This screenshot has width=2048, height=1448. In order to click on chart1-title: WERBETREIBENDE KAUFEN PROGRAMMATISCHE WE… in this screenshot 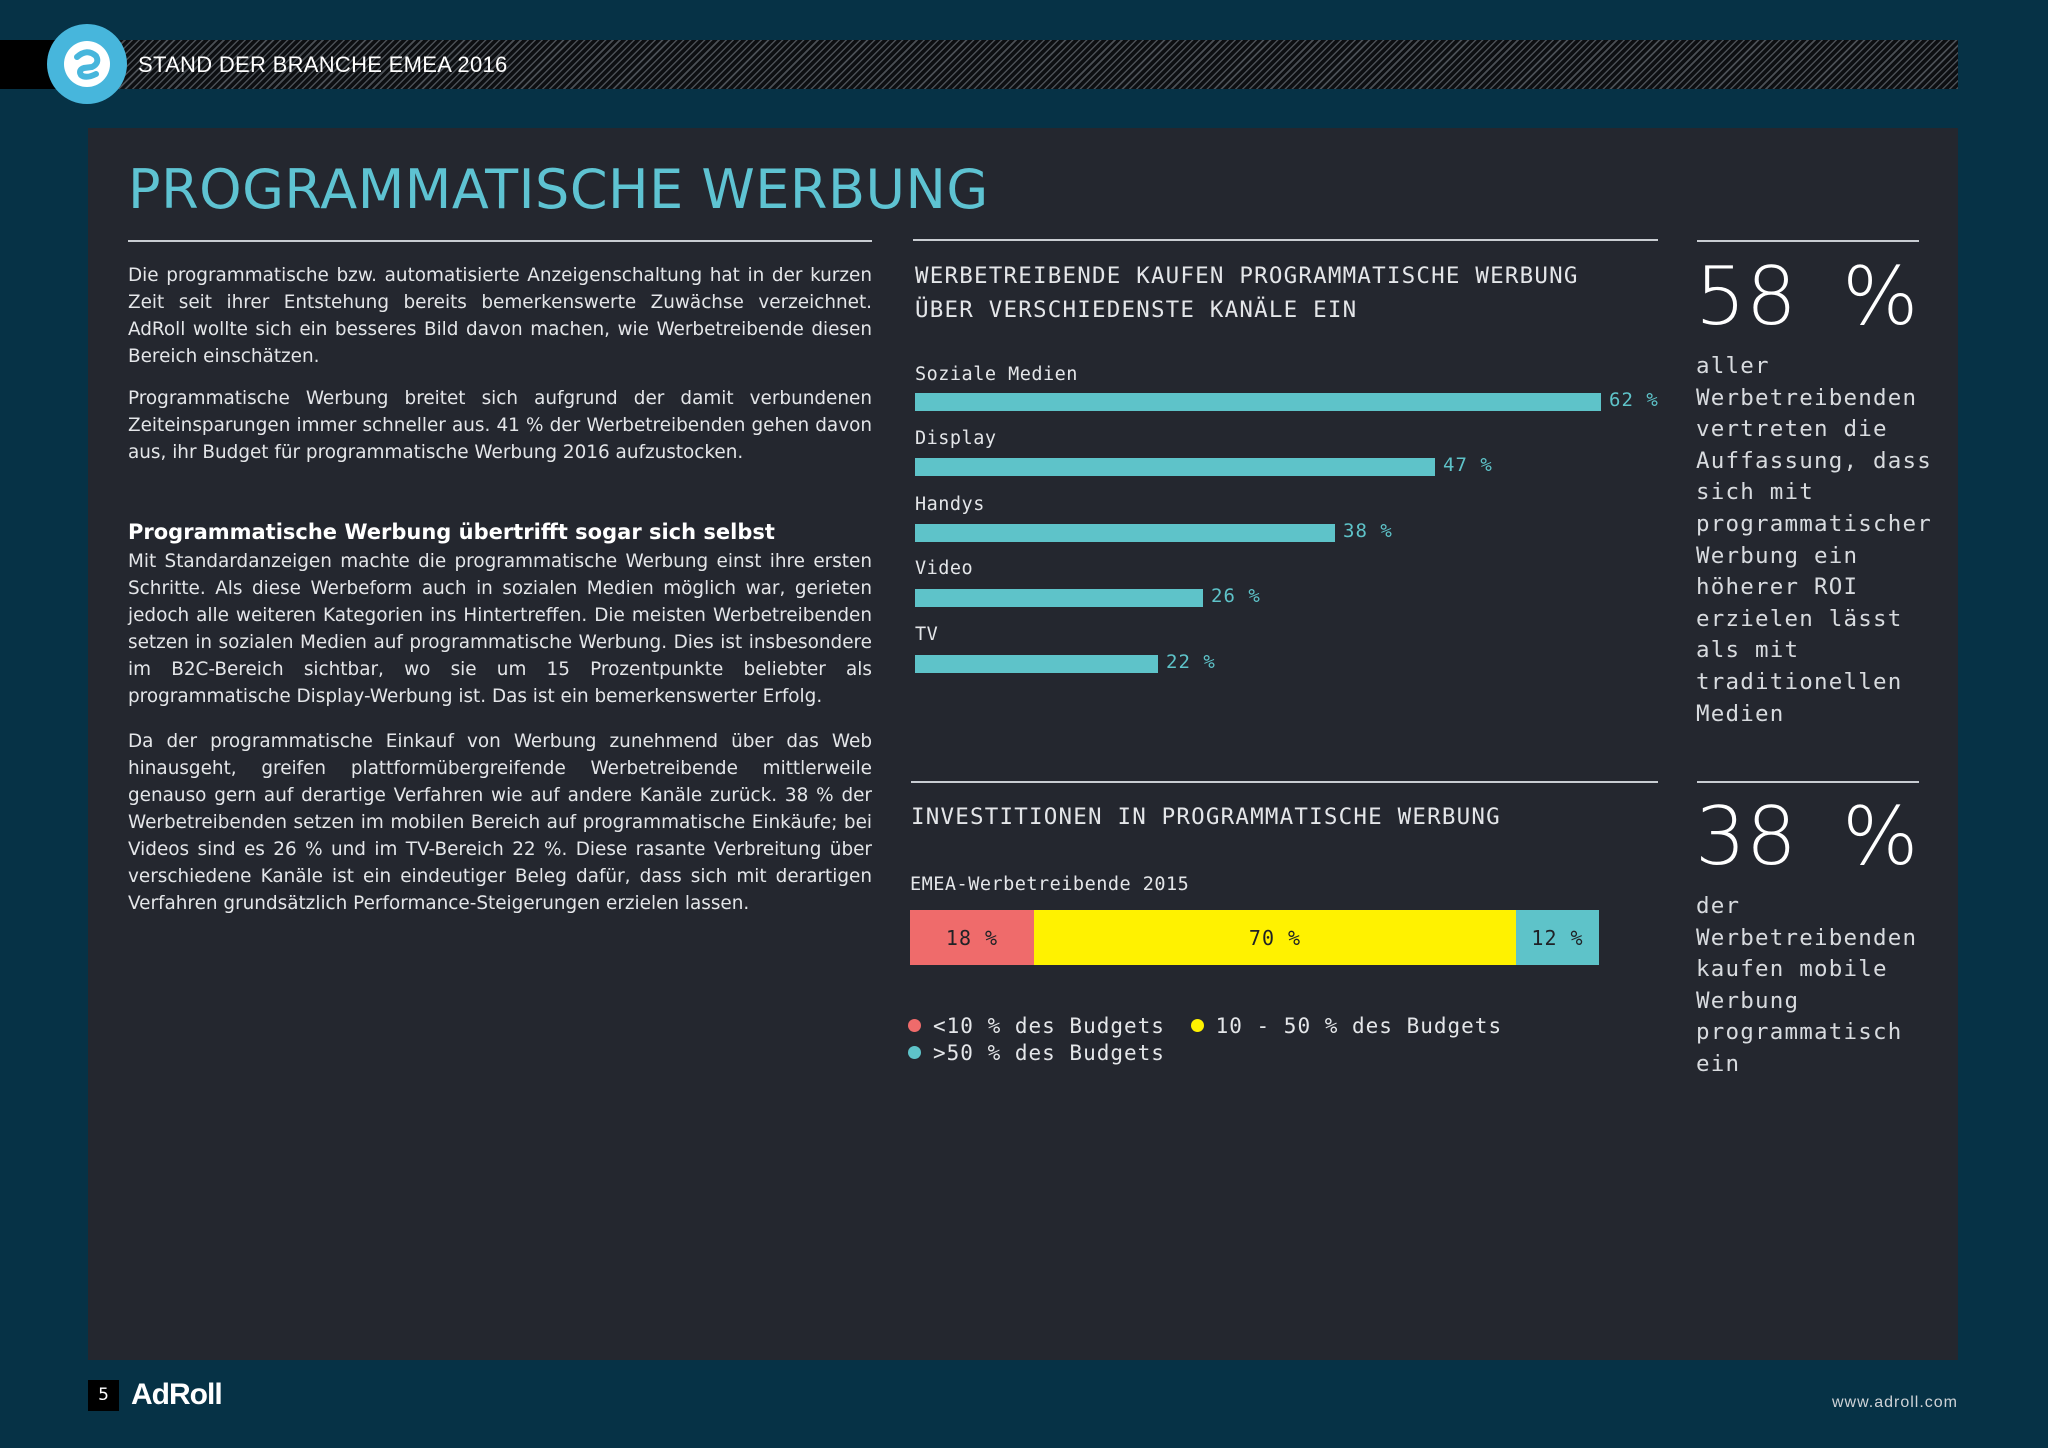, I will do `click(1247, 293)`.